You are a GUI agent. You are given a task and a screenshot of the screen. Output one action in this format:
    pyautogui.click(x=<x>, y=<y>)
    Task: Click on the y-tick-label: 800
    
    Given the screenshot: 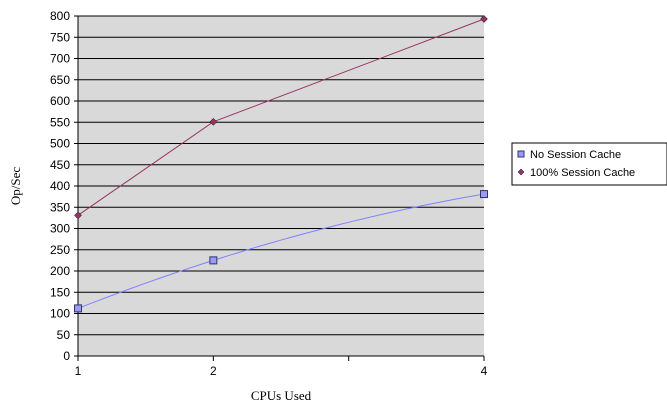 What is the action you would take?
    pyautogui.click(x=60, y=16)
    